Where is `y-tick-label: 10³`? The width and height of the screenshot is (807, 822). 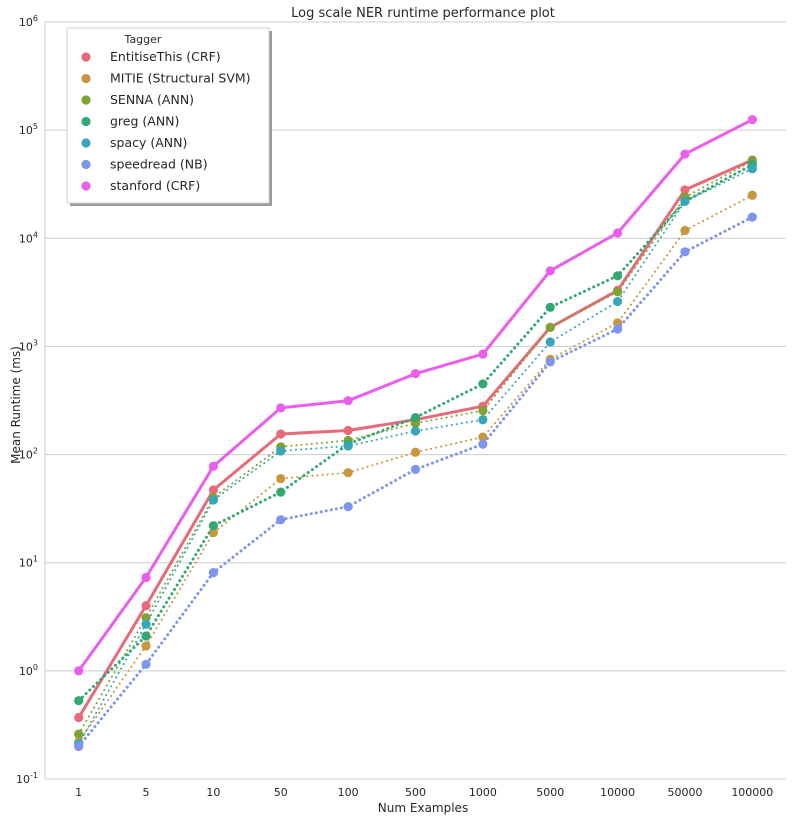
y-tick-label: 10³ is located at coordinates (28, 345).